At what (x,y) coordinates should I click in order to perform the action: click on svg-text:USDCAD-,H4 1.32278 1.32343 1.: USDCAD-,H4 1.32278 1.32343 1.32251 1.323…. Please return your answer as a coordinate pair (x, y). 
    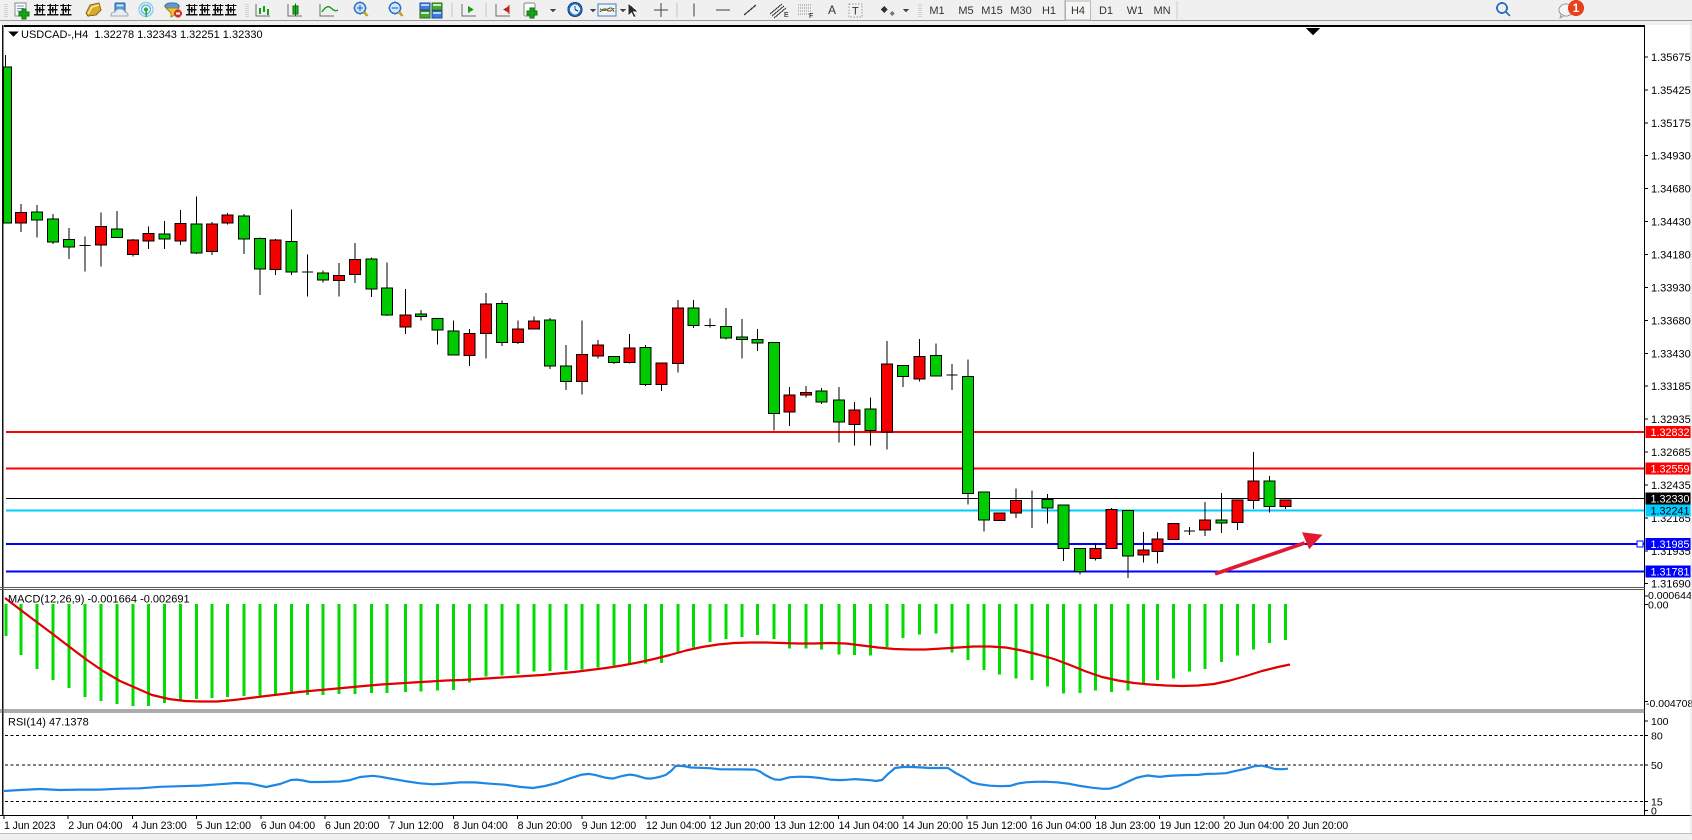
    Looking at the image, I should click on (142, 35).